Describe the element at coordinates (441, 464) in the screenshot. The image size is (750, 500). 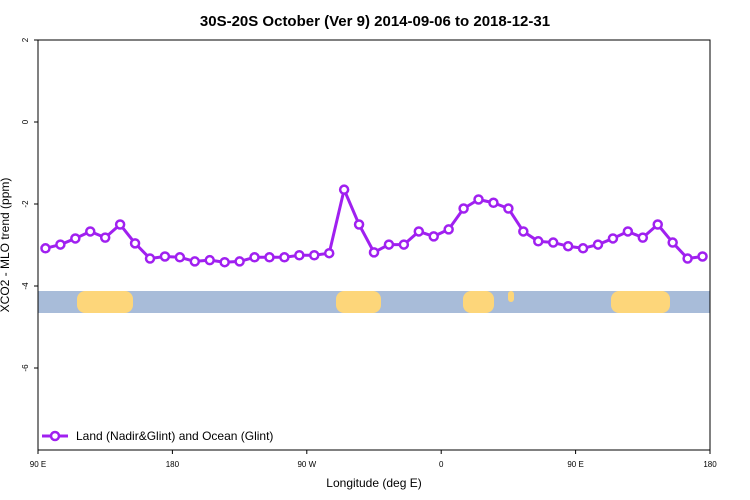
I see `x-tick-label: 0` at that location.